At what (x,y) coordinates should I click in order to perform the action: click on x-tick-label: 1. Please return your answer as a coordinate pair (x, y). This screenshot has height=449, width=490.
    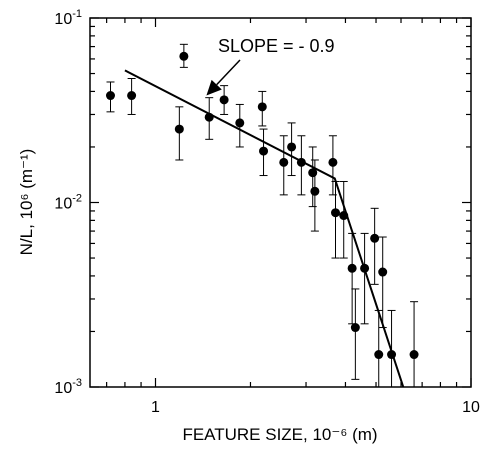
    Looking at the image, I should click on (155, 407).